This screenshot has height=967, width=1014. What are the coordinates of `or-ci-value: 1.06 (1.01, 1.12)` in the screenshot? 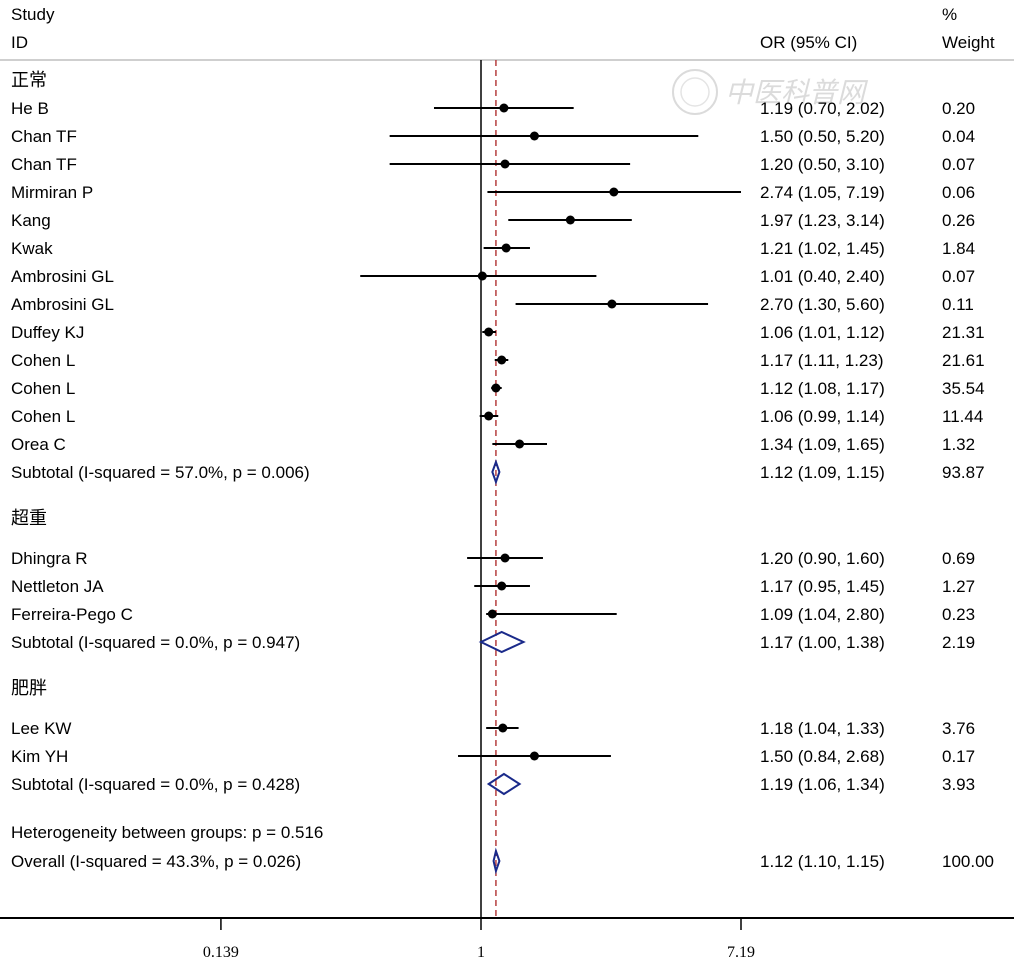 It's located at (822, 332).